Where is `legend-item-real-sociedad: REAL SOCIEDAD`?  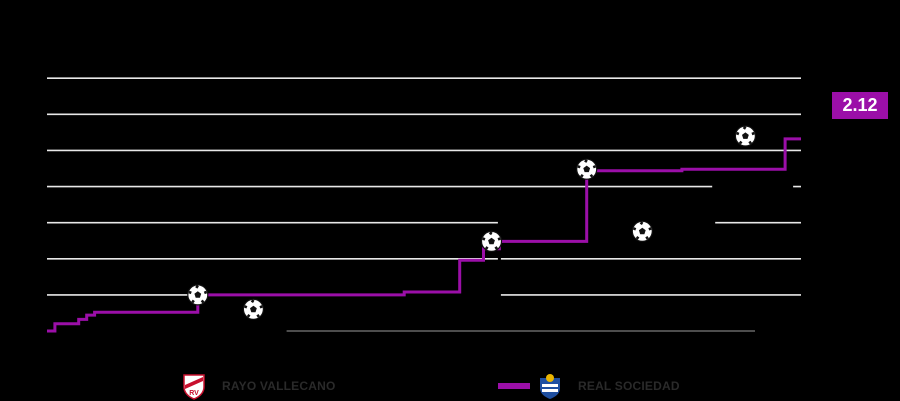
legend-item-real-sociedad: REAL SOCIEDAD is located at coordinates (589, 386).